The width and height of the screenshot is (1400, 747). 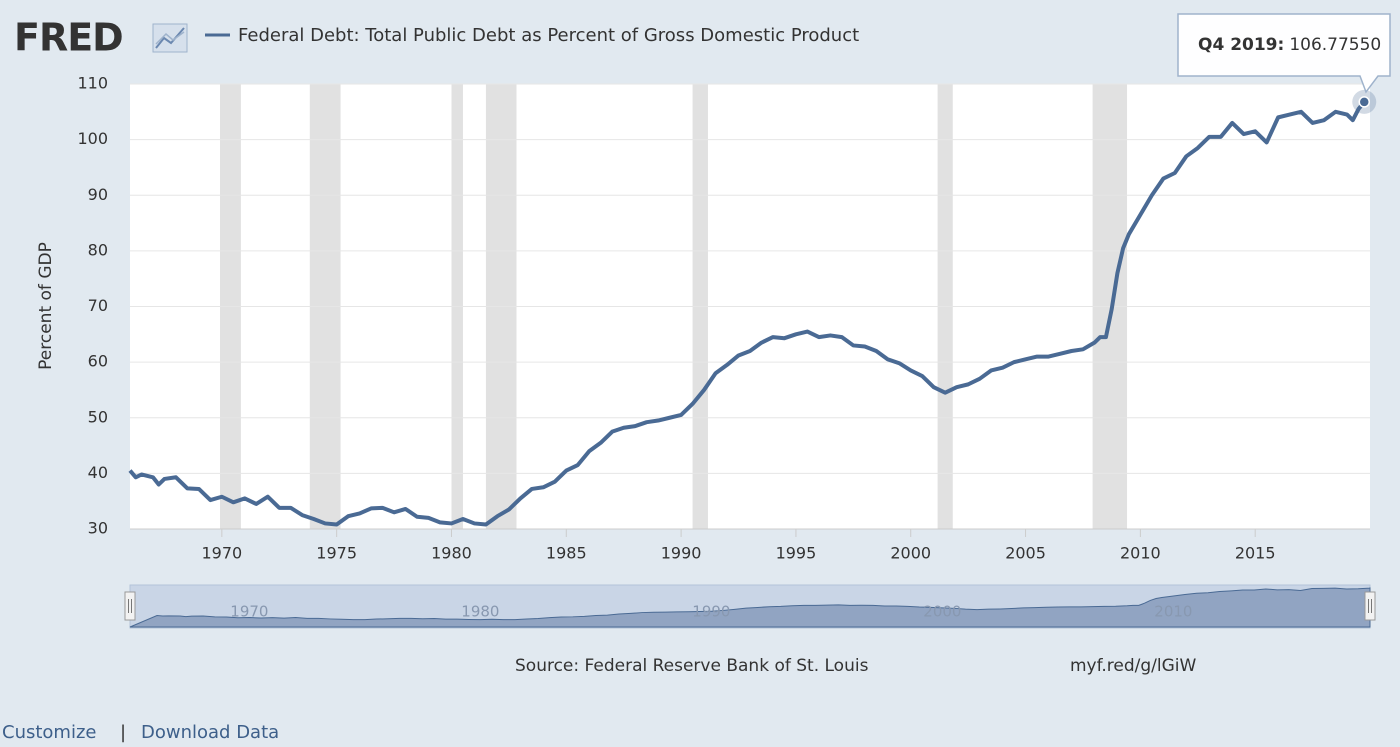 What do you see at coordinates (711, 612) in the screenshot?
I see `navigator-tick-label: 1990` at bounding box center [711, 612].